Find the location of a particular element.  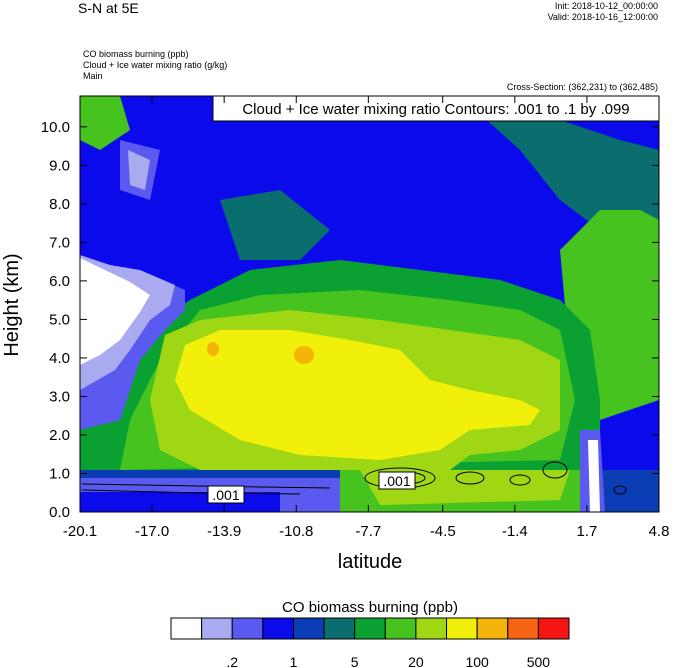

domain-label: Main is located at coordinates (93, 76).